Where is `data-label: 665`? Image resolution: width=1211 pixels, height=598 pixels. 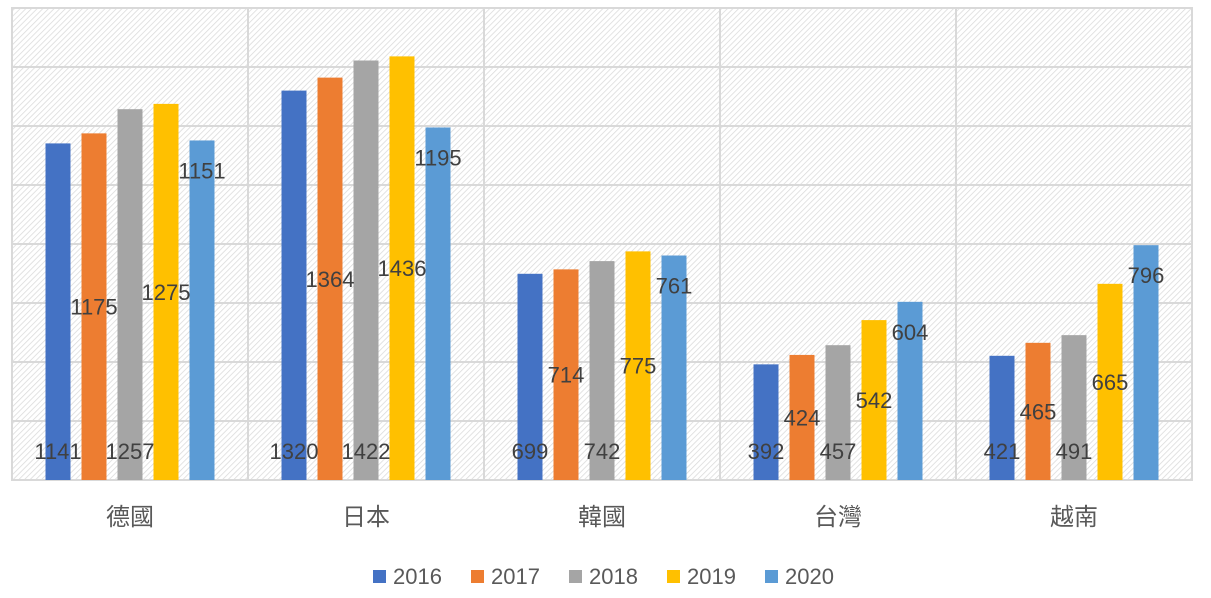
data-label: 665 is located at coordinates (1110, 382).